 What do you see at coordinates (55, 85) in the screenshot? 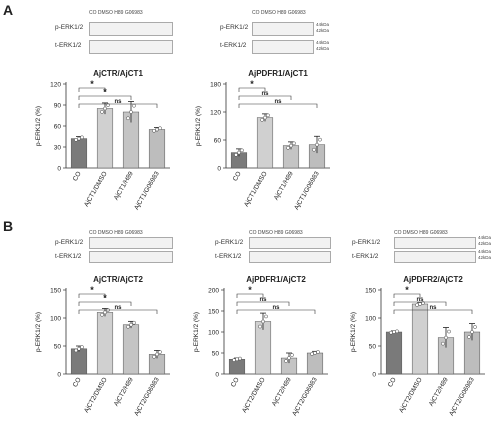
I see `y-tick-label: 120` at bounding box center [55, 85].